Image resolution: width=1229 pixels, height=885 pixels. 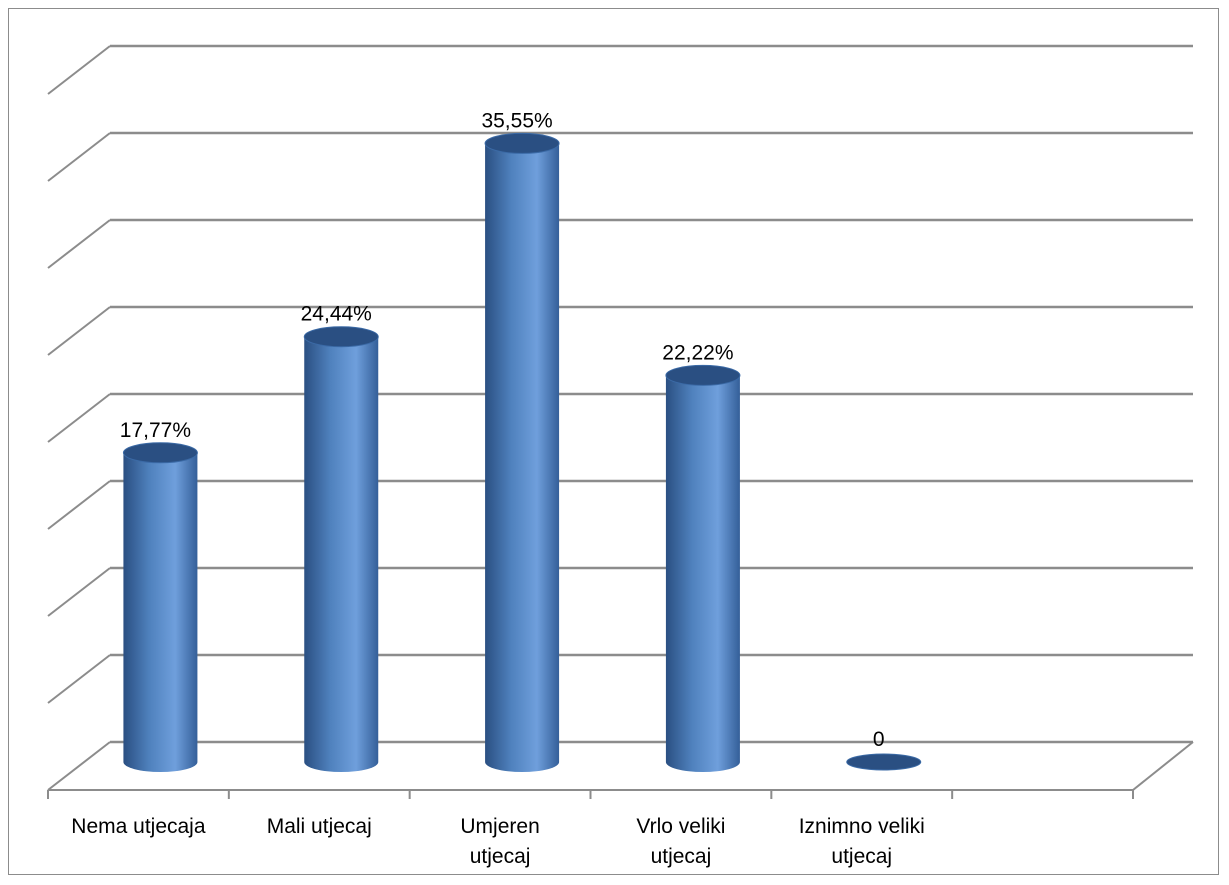 I want to click on category-label: Mali utjecaj, so click(x=319, y=826).